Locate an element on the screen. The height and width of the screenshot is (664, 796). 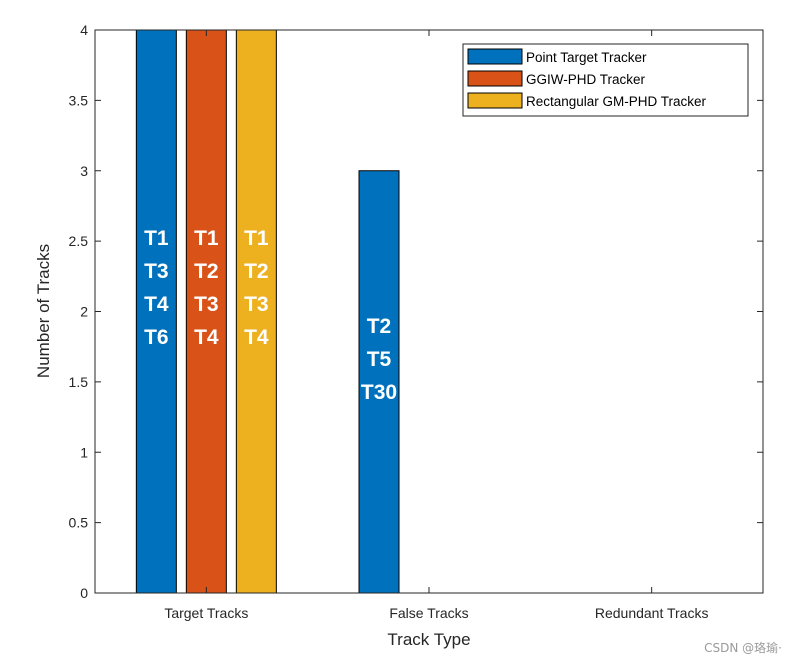
bar-data-label: T5 is located at coordinates (379, 359).